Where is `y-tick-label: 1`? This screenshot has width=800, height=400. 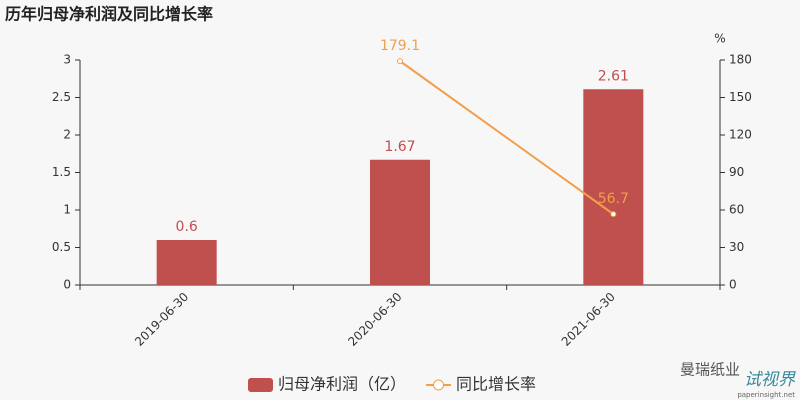 y-tick-label: 1 is located at coordinates (67, 210).